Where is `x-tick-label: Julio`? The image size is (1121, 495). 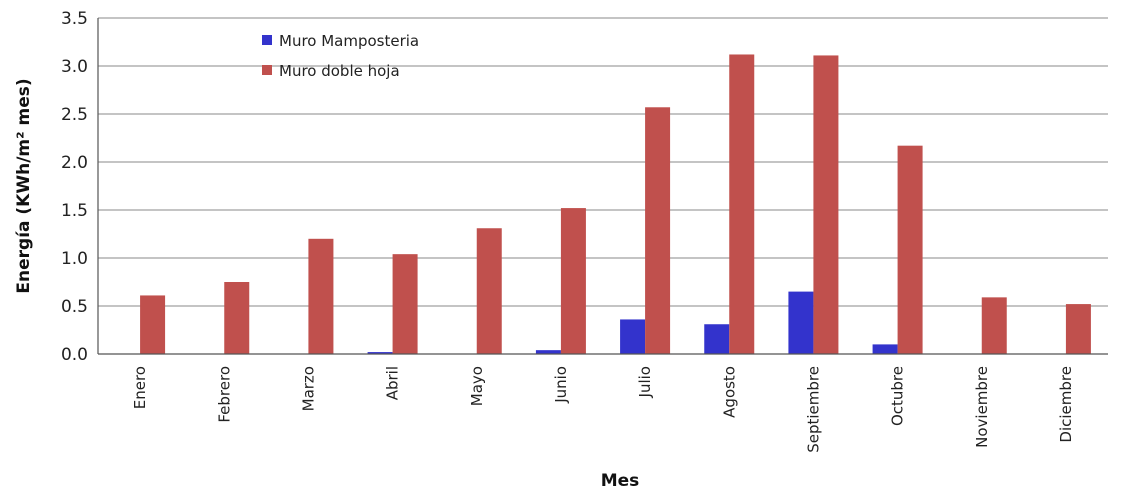 x-tick-label: Julio is located at coordinates (645, 382).